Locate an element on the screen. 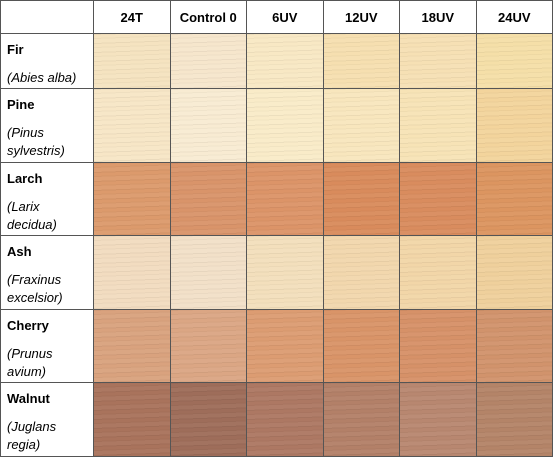 The width and height of the screenshot is (553, 457). species-row: Fir (Abies alba) is located at coordinates (276, 61).